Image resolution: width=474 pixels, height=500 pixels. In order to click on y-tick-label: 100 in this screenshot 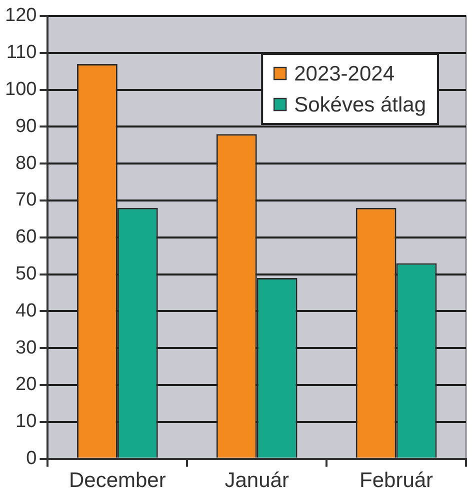, I will do `click(21, 89)`.